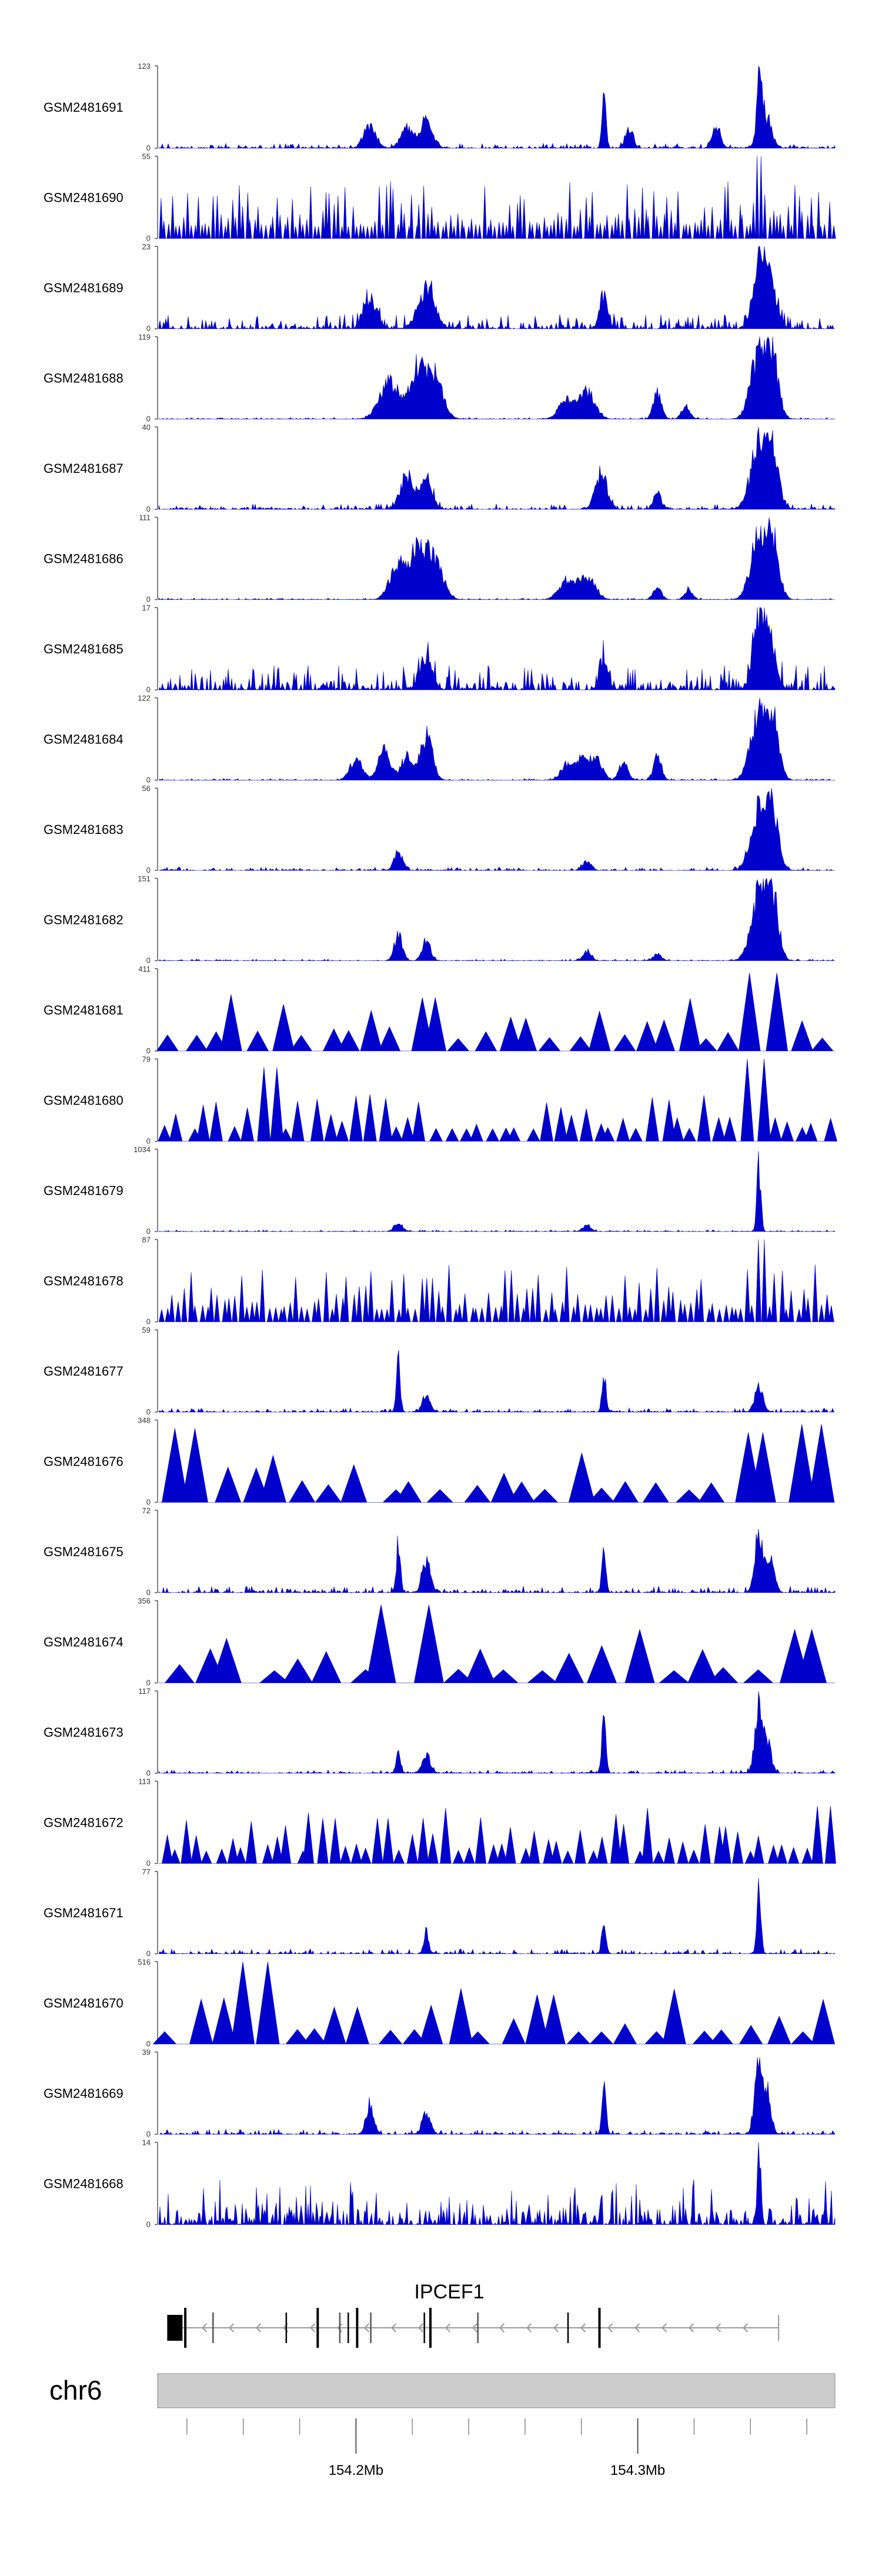  What do you see at coordinates (440, 1732) in the screenshot?
I see `track-GSM2481673: GSM2481673 117 0` at bounding box center [440, 1732].